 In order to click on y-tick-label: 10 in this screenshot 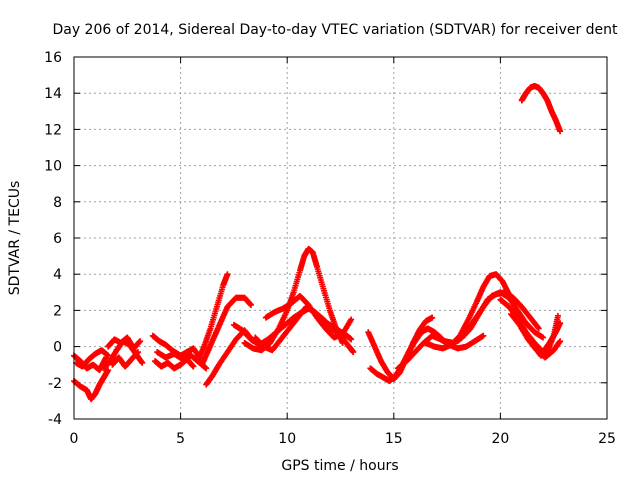, I will do `click(53, 167)`.